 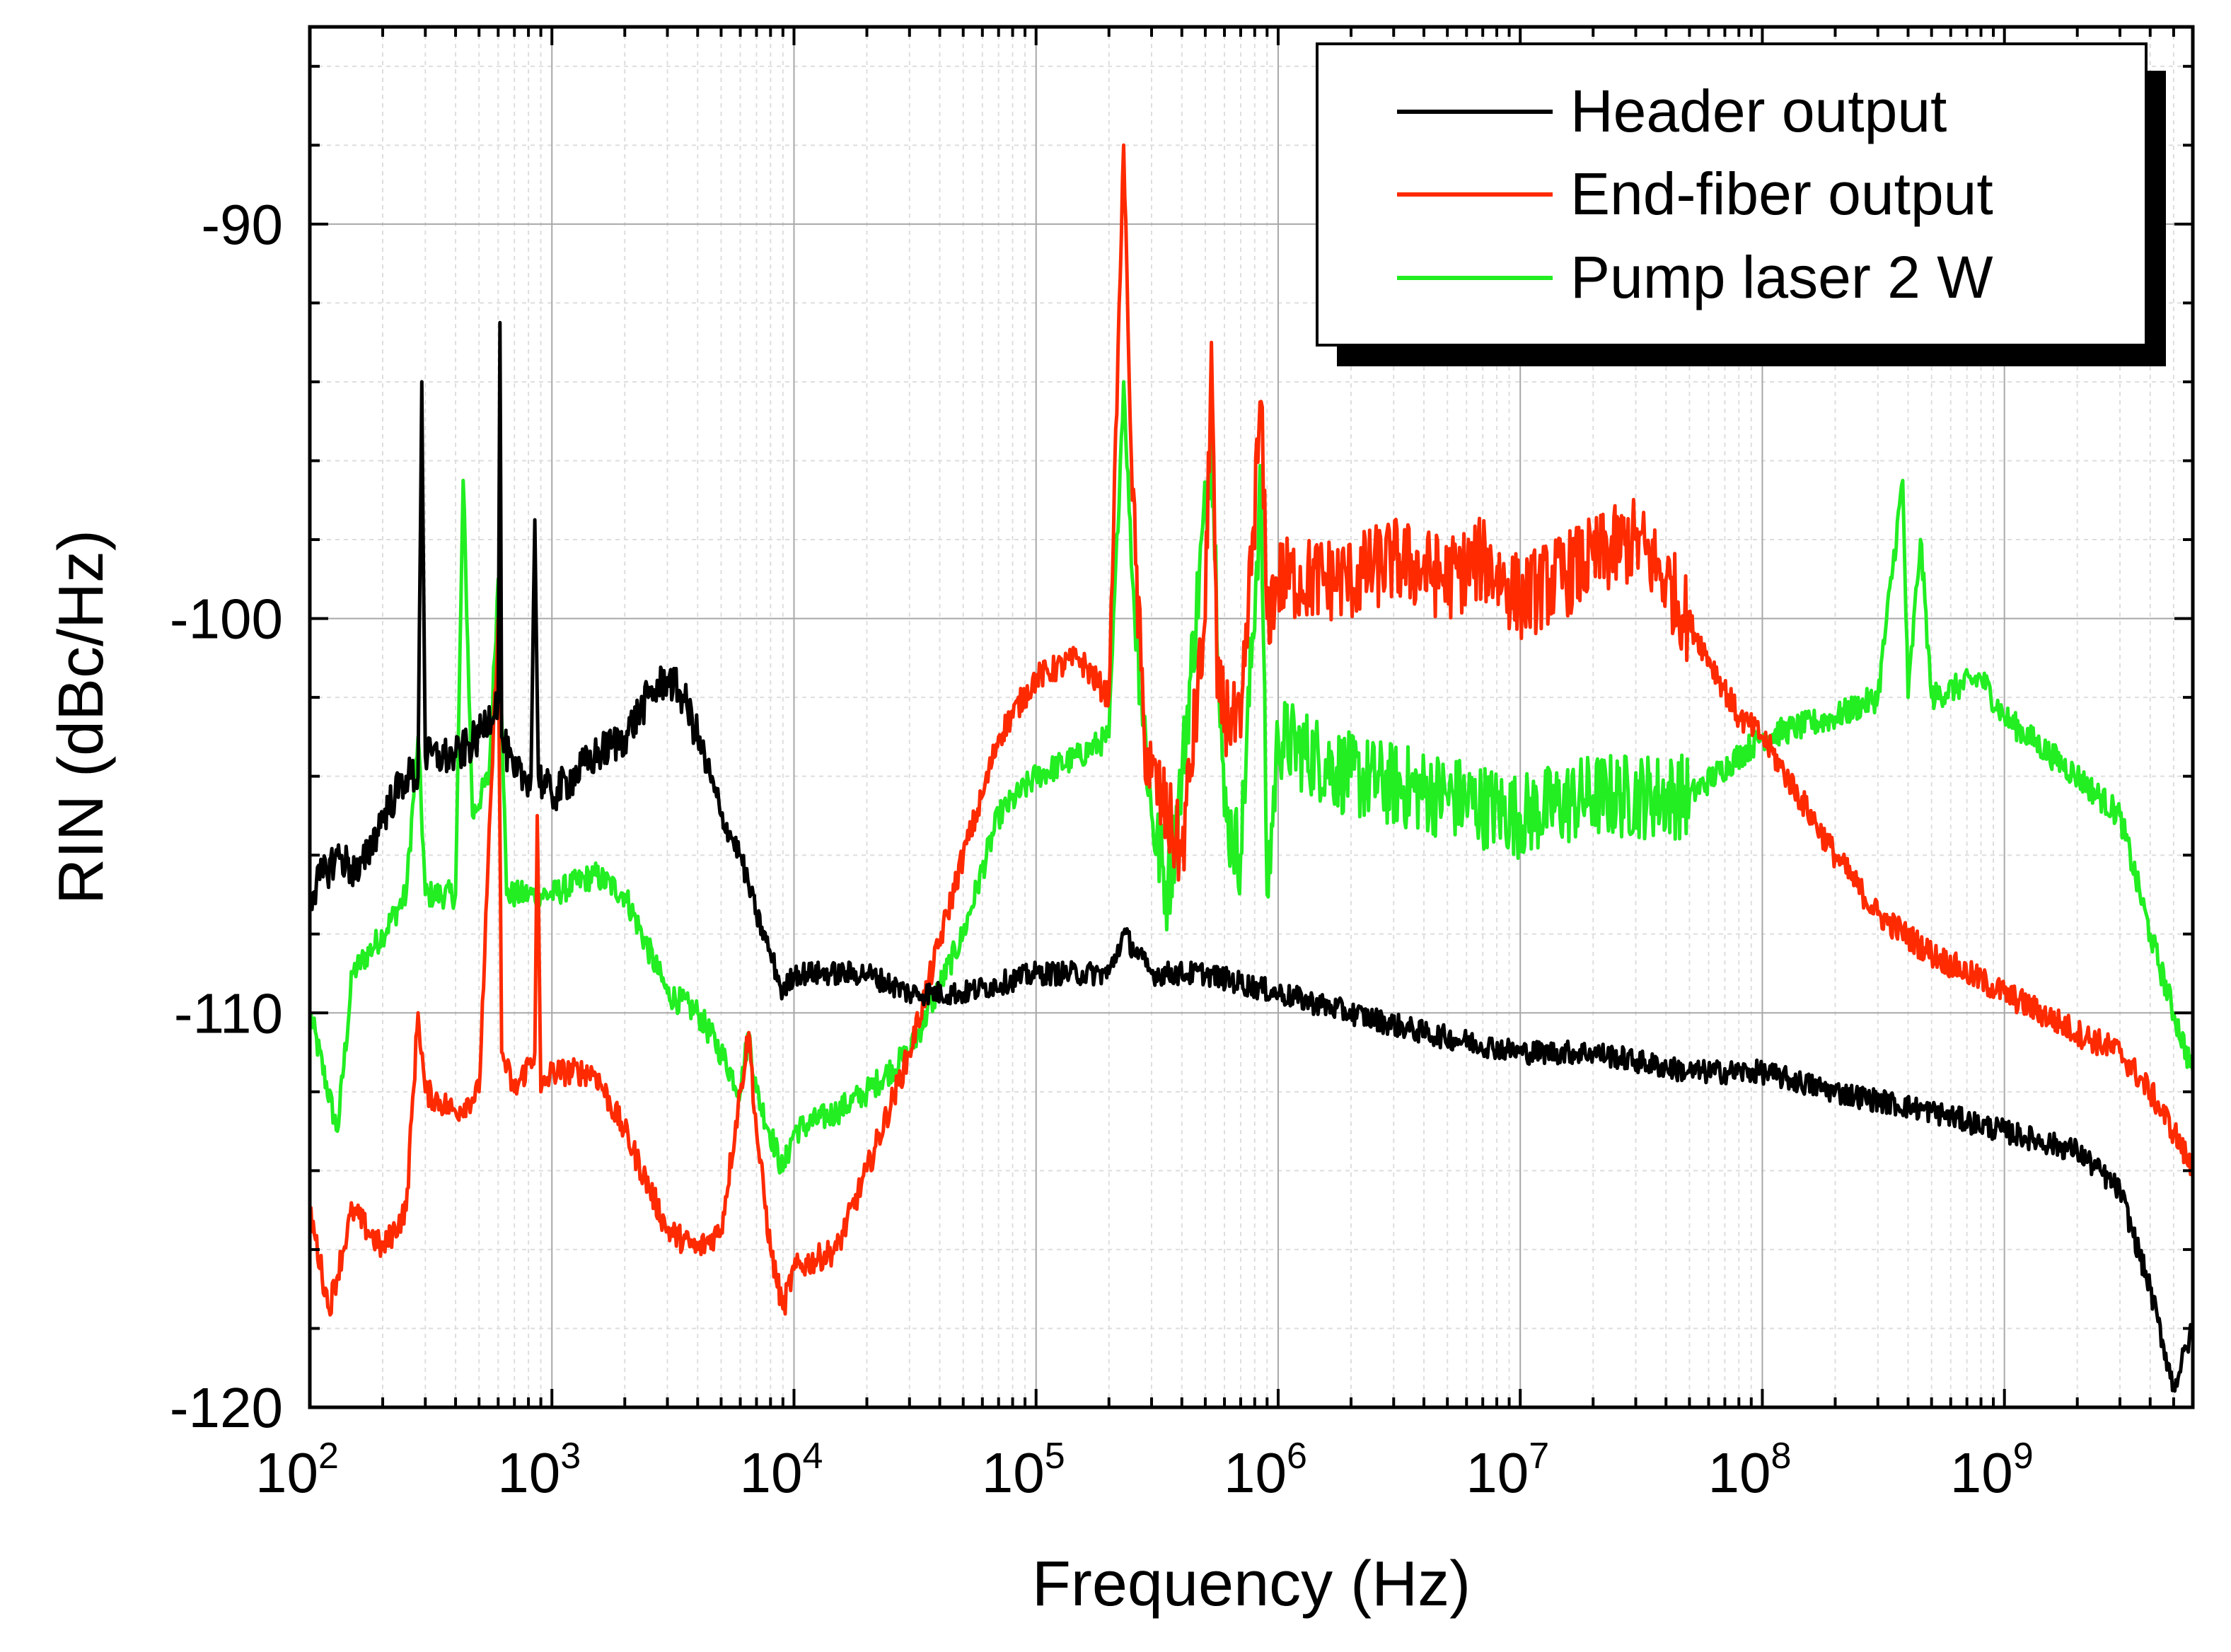 I want to click on x-tick-label: 10⁸, so click(x=1749, y=1470).